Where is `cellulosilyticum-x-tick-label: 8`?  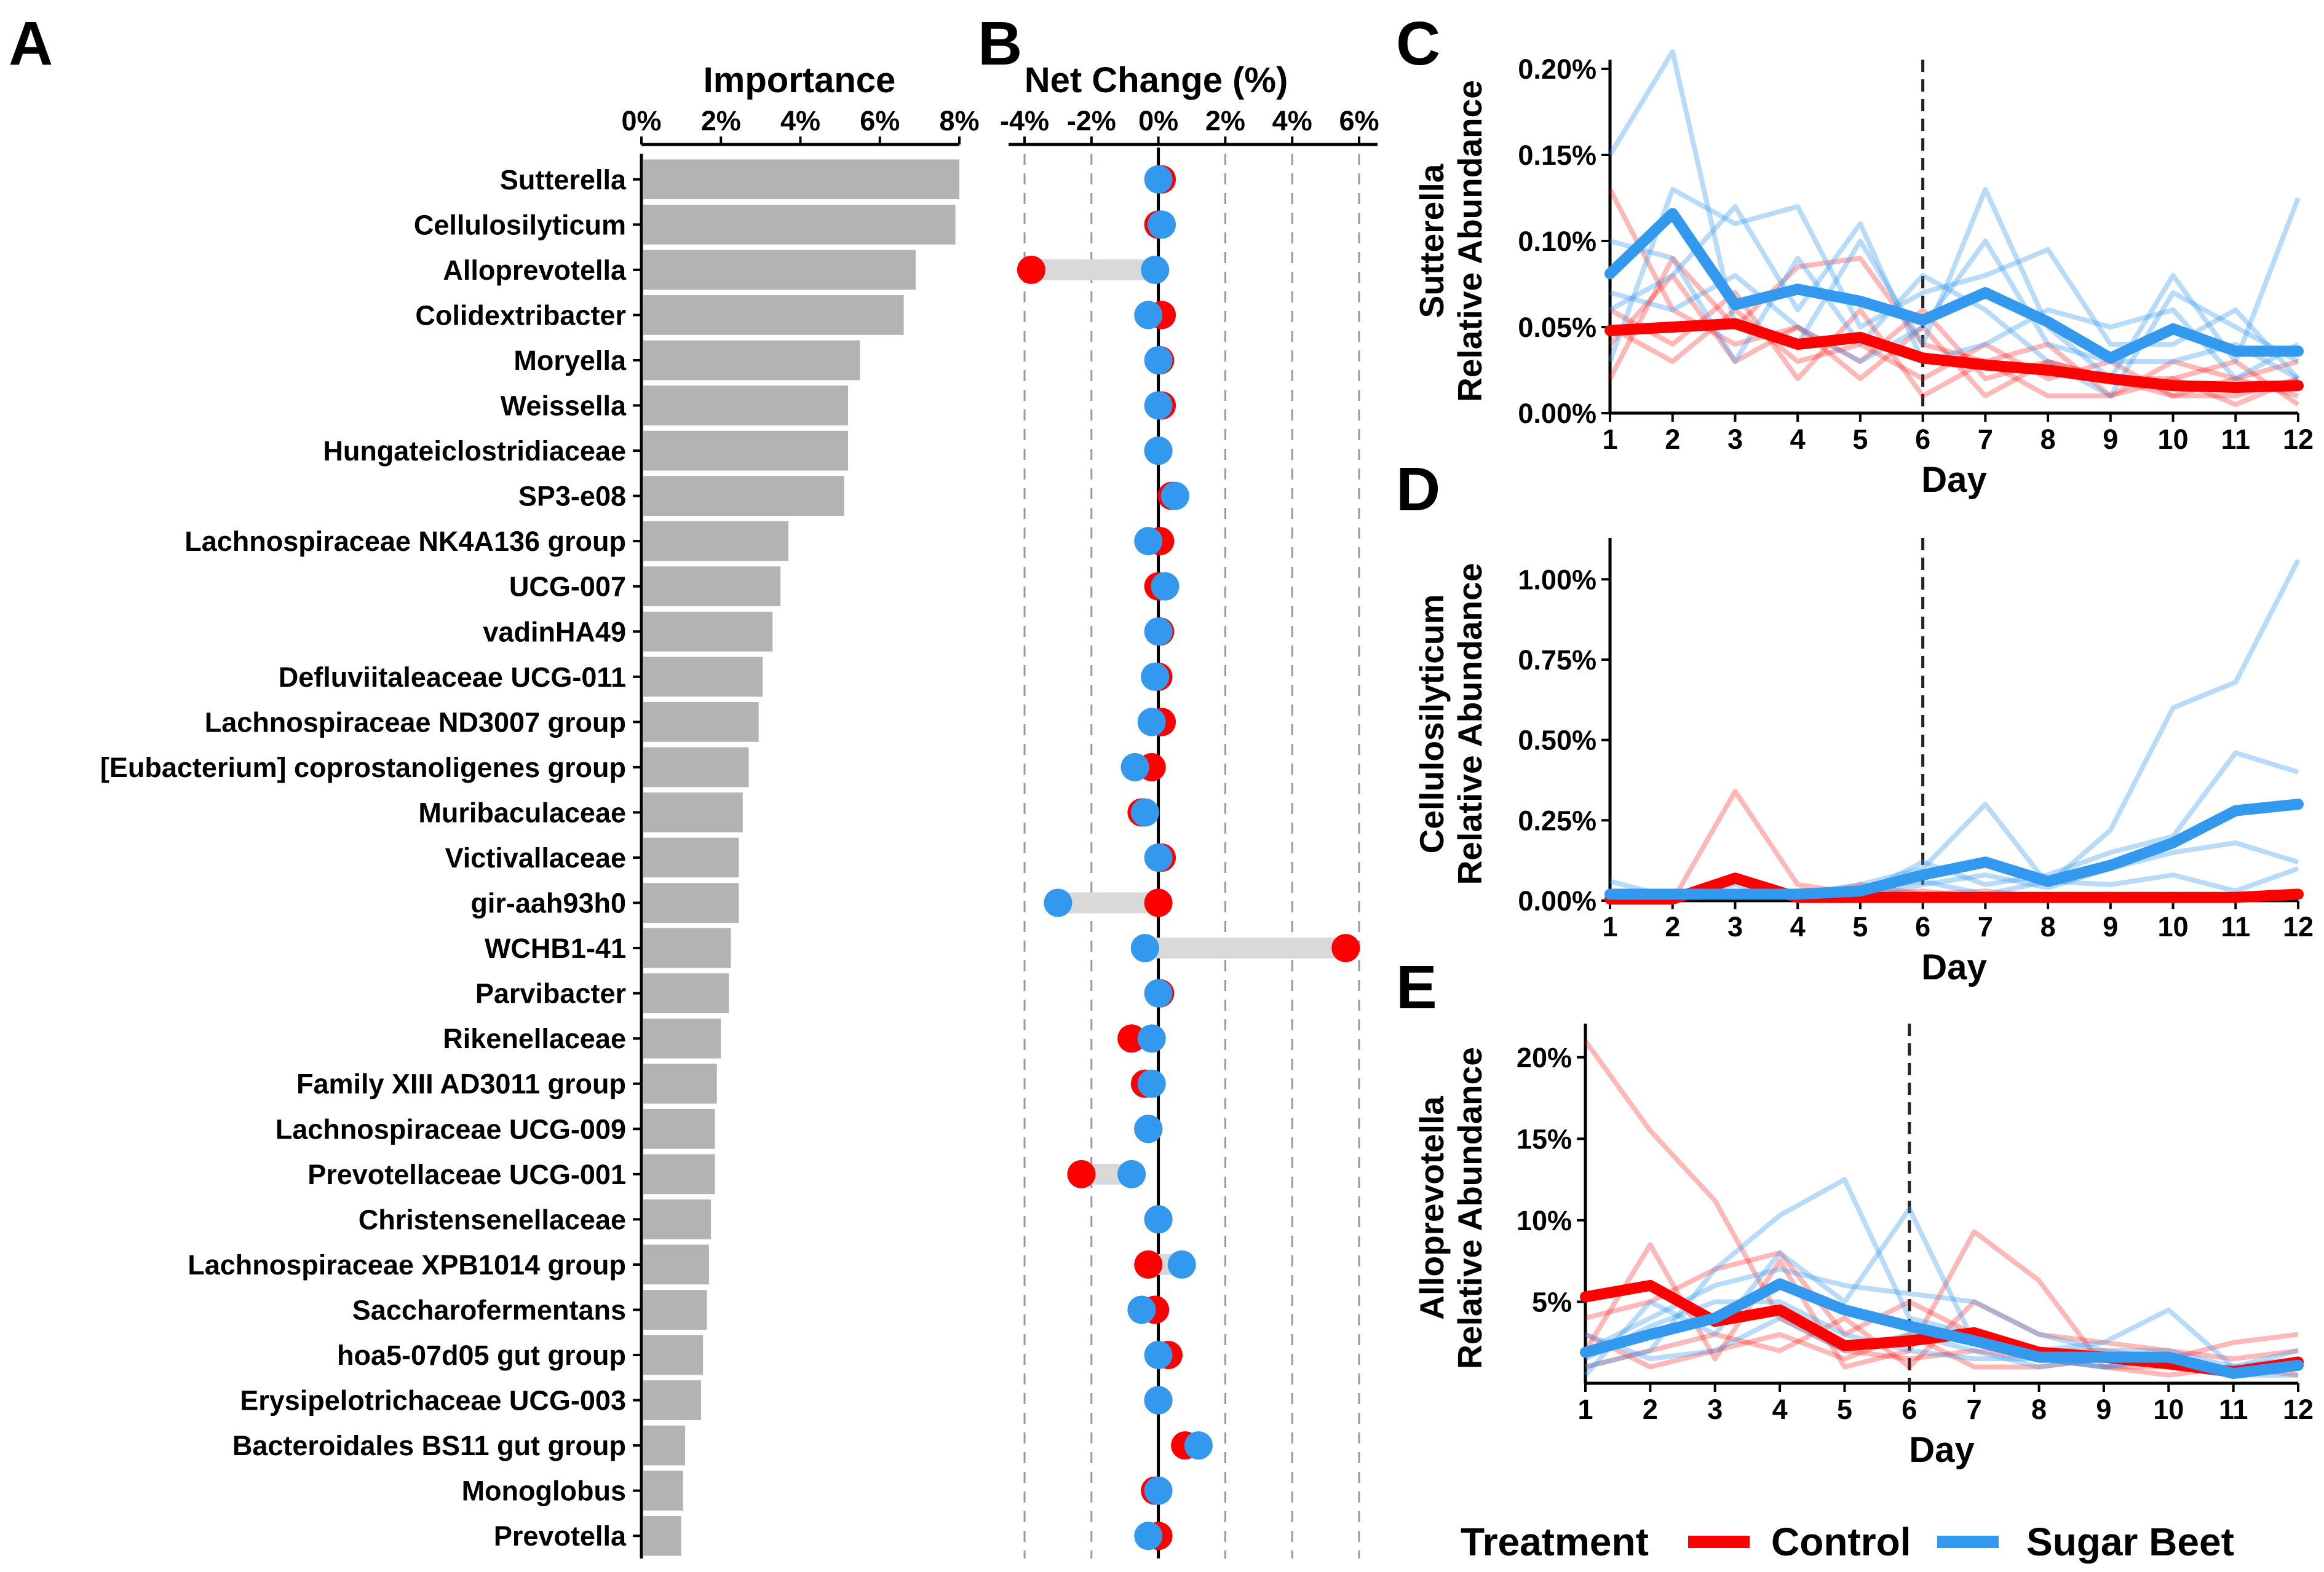
cellulosilyticum-x-tick-label: 8 is located at coordinates (2048, 926).